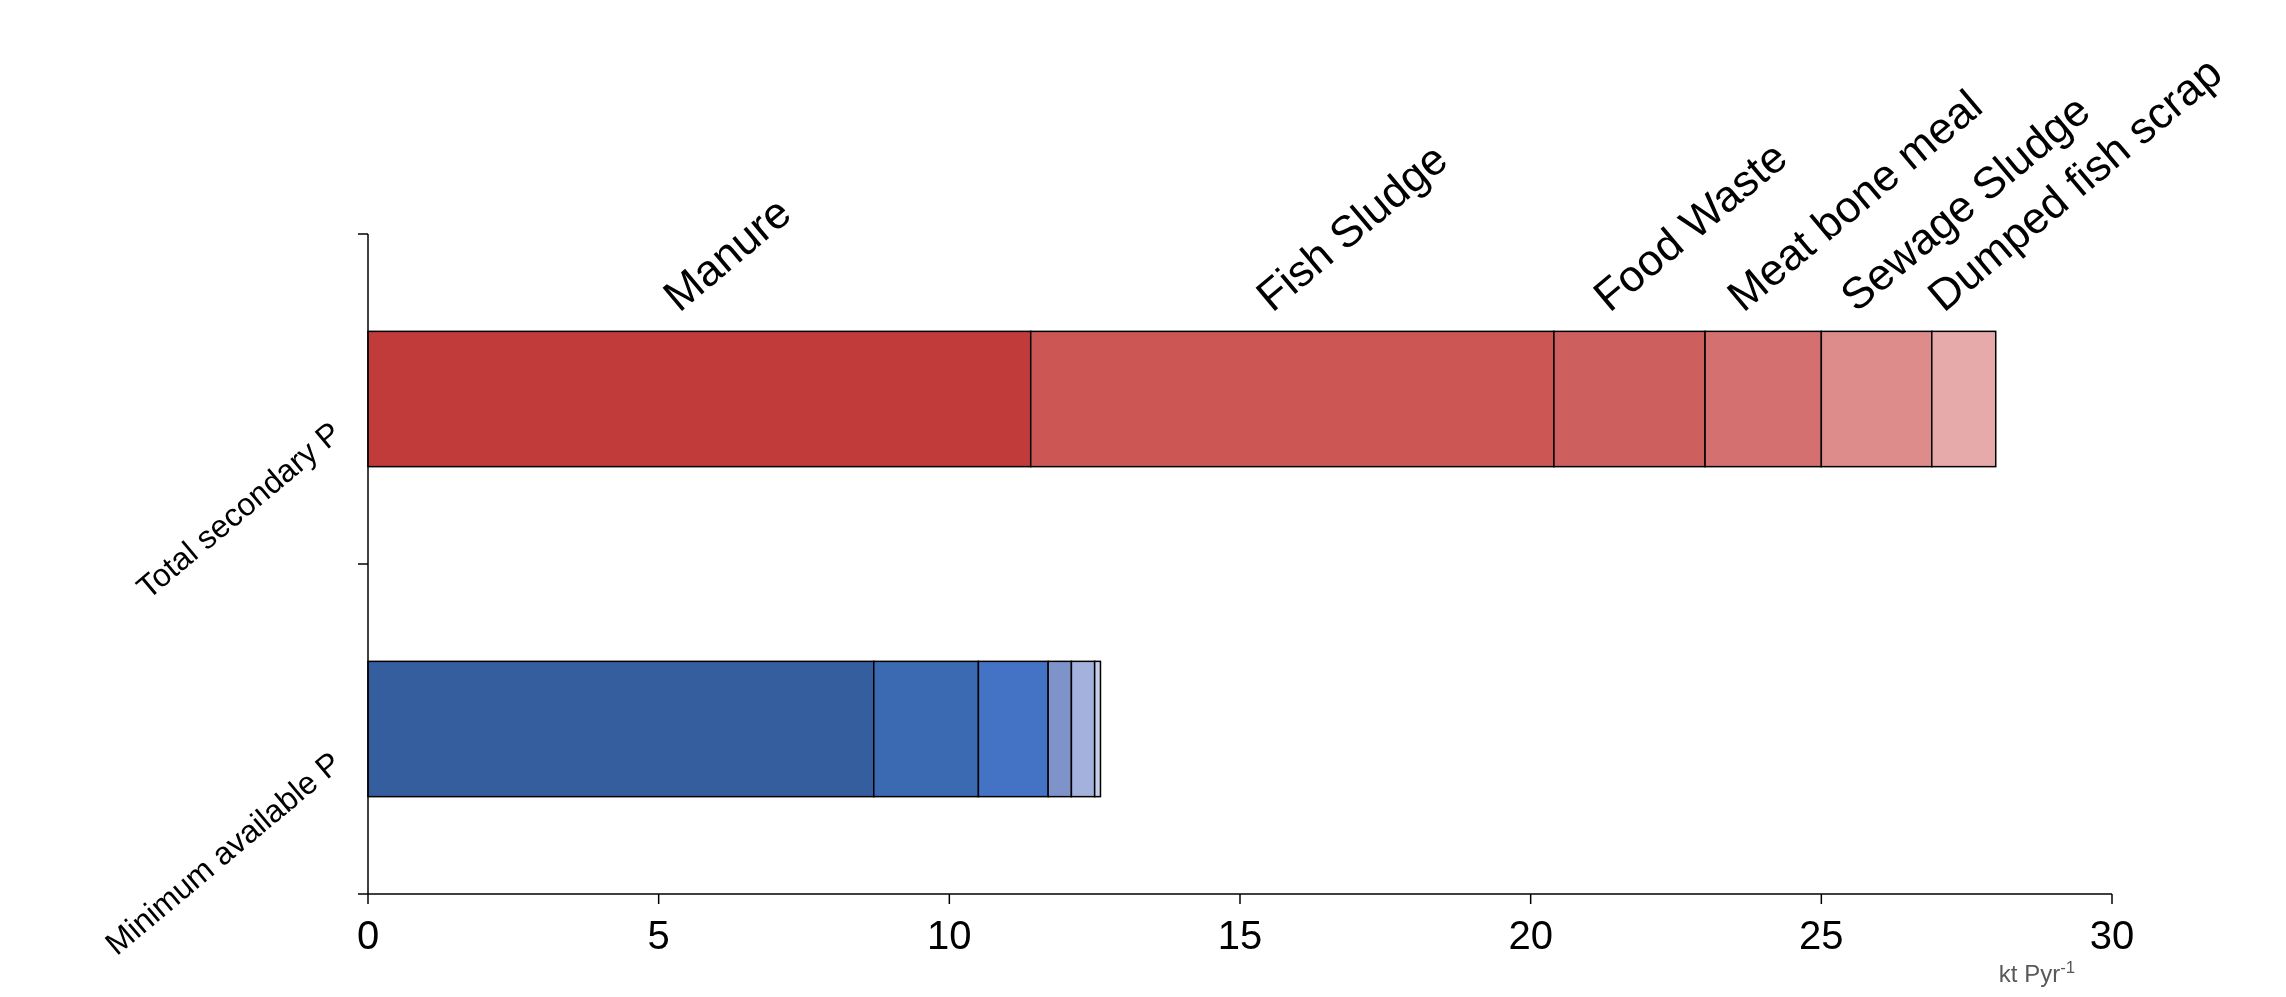 This screenshot has height=997, width=2286. What do you see at coordinates (2037, 972) in the screenshot?
I see `x-axis-title: kt Pyr$^{-1}$` at bounding box center [2037, 972].